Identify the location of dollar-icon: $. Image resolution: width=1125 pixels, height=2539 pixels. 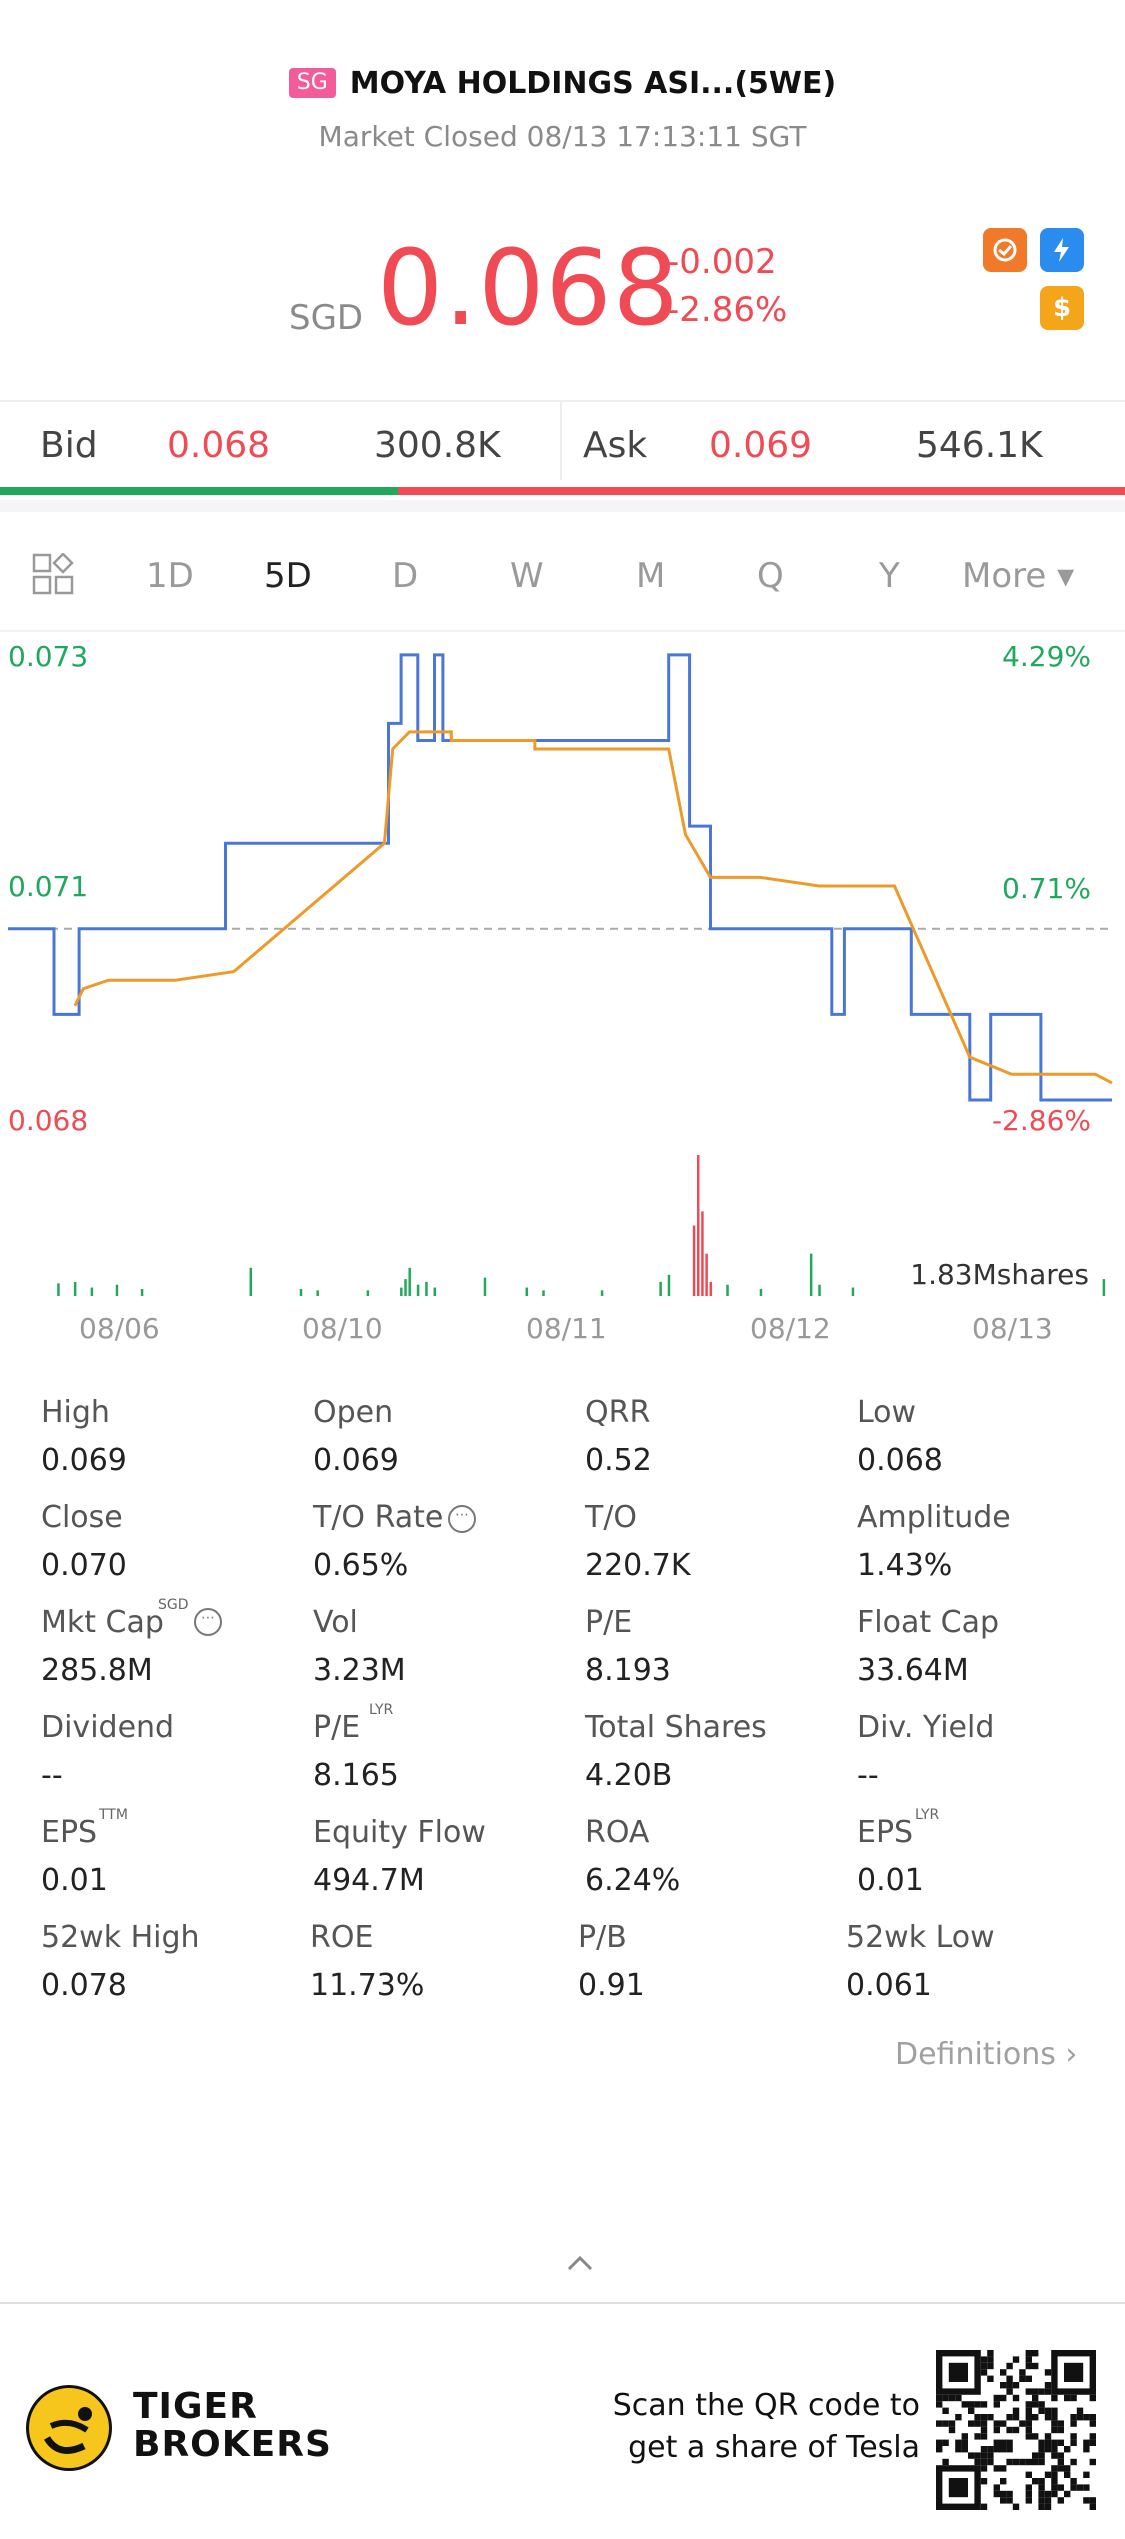
(1062, 308).